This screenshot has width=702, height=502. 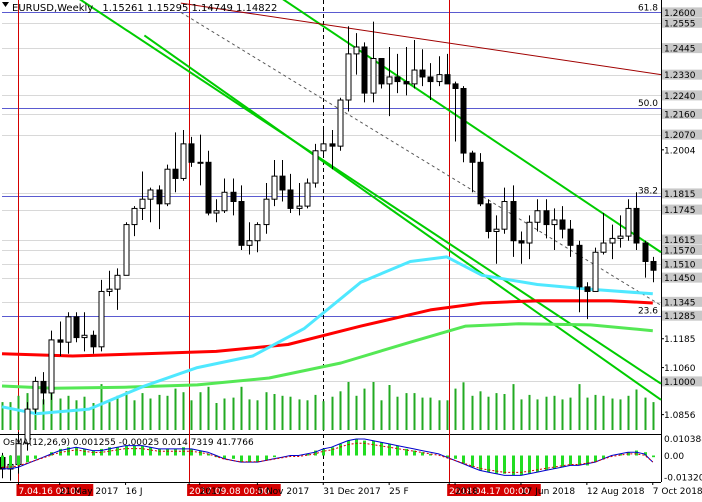 What do you see at coordinates (680, 115) in the screenshot?
I see `price-tick-label: 1.2160` at bounding box center [680, 115].